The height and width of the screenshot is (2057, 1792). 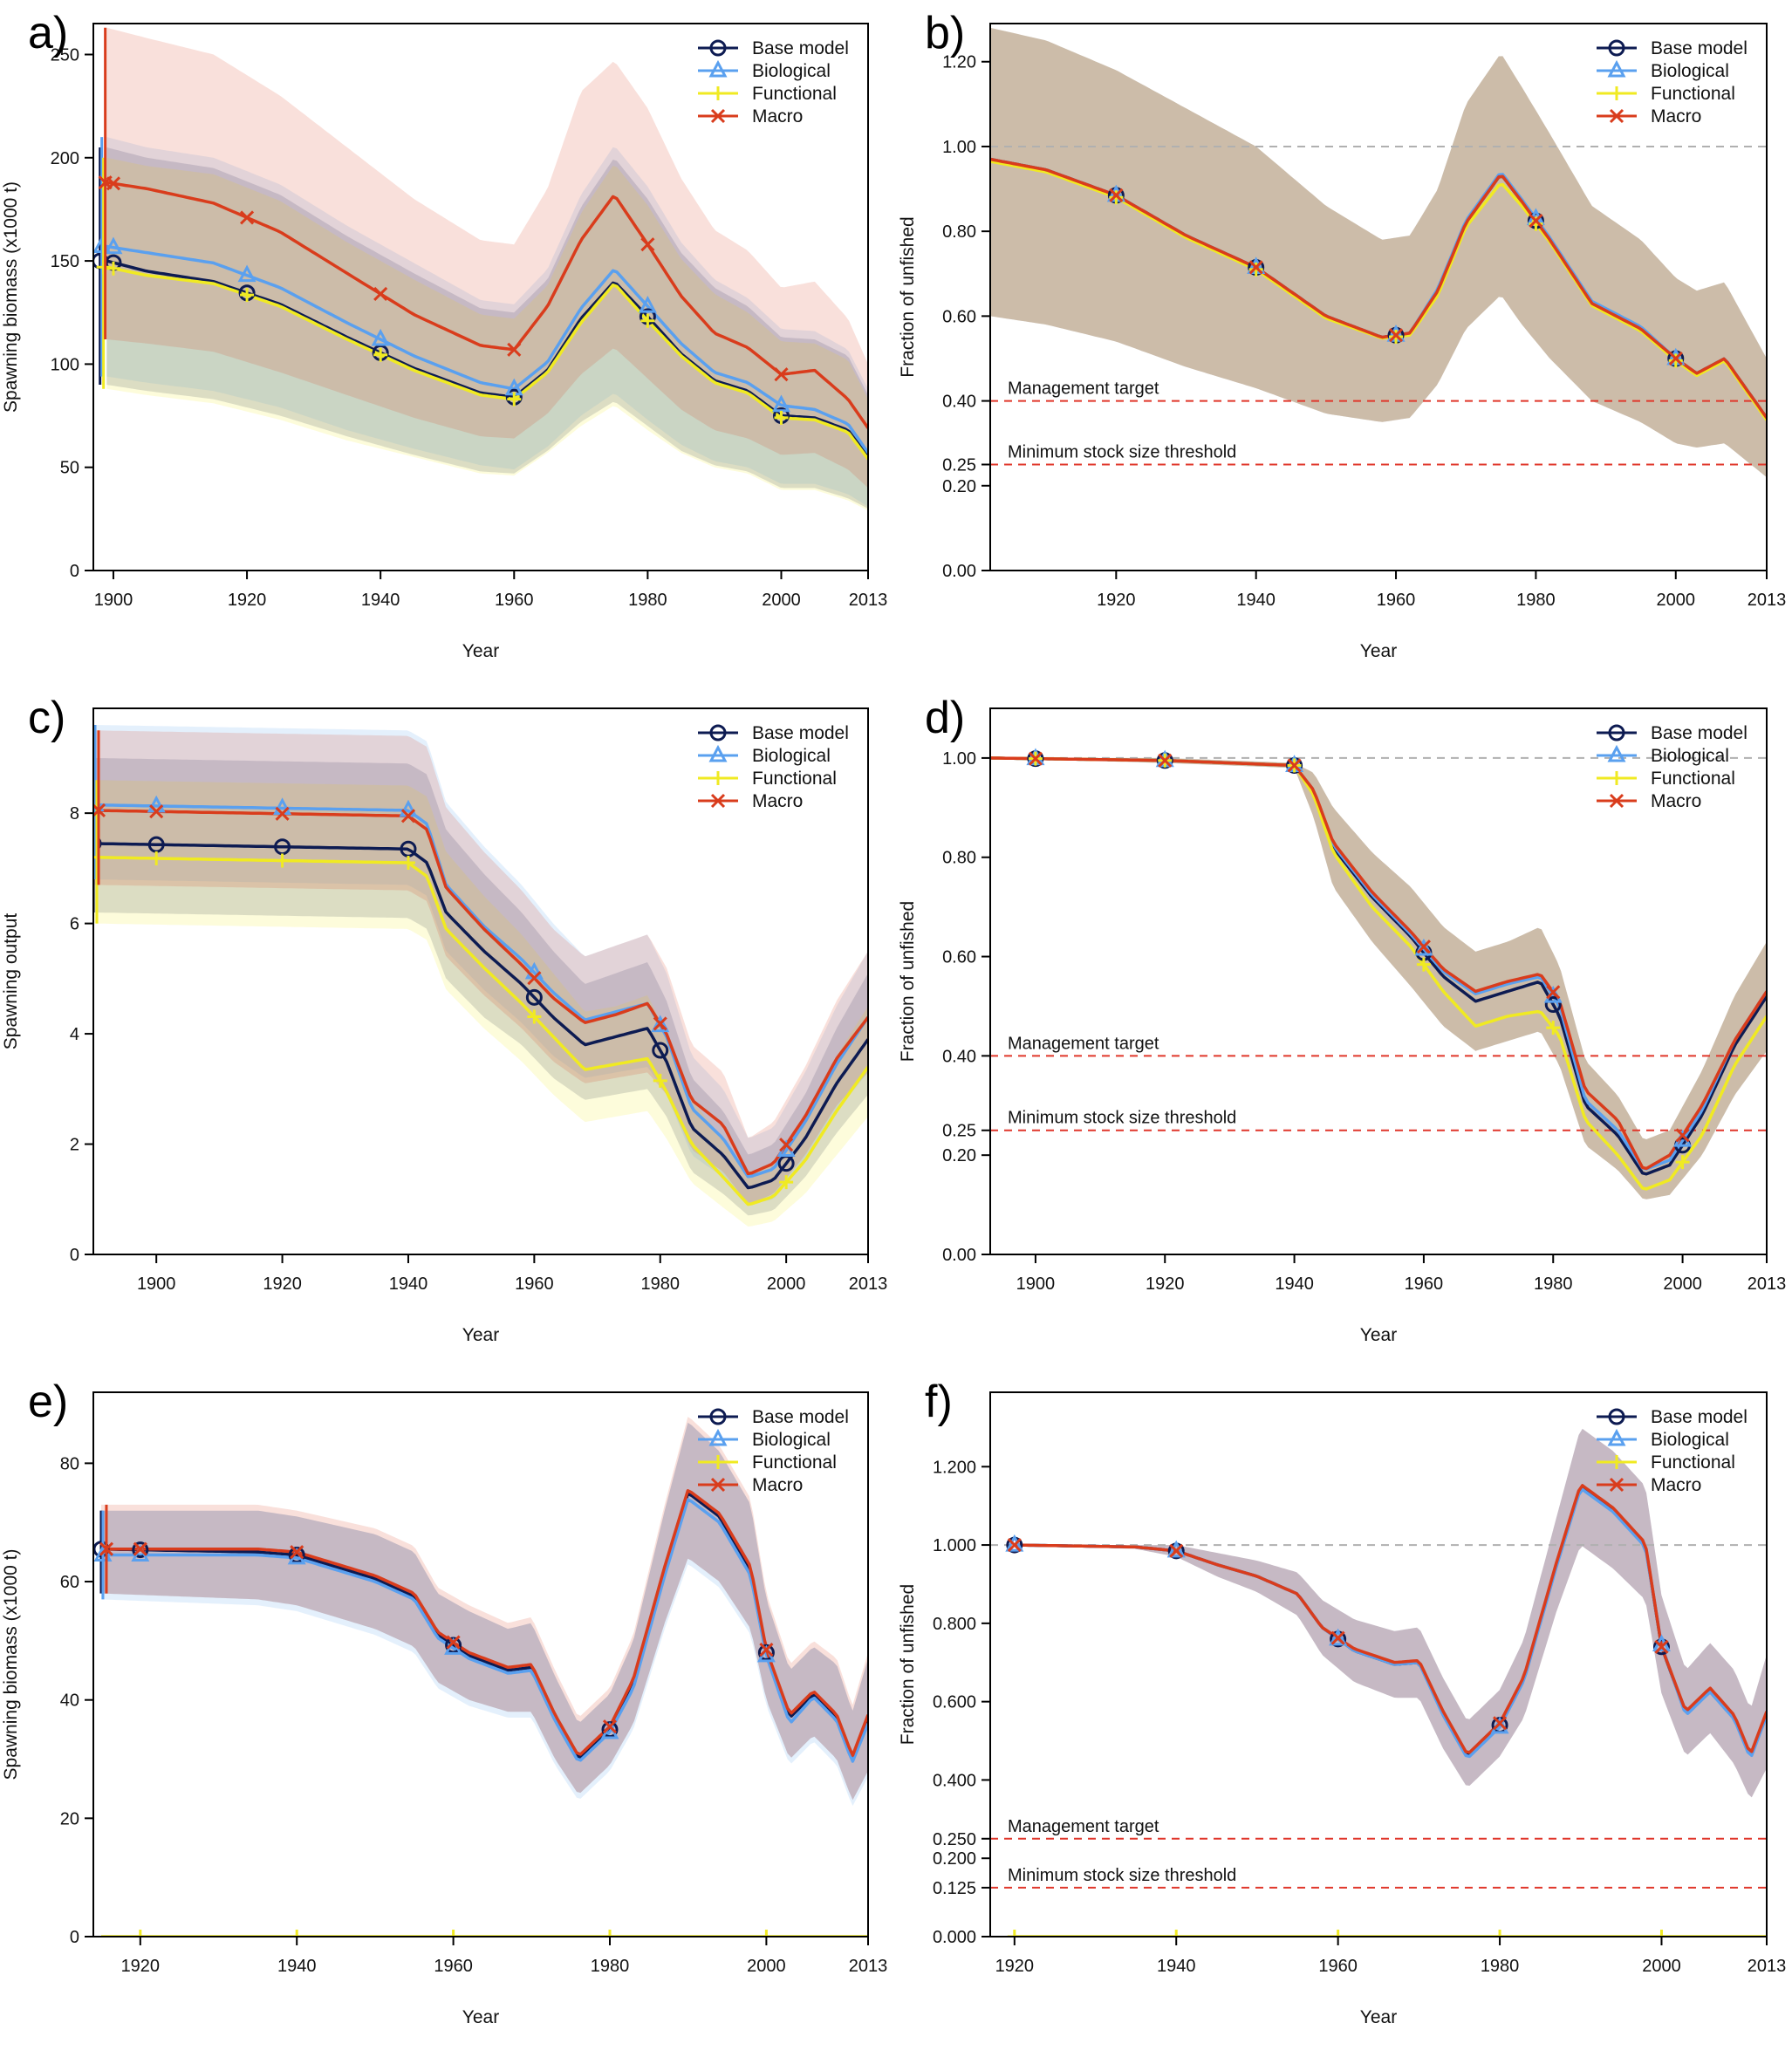 I want to click on y-tick-label: 0, so click(x=74, y=1938).